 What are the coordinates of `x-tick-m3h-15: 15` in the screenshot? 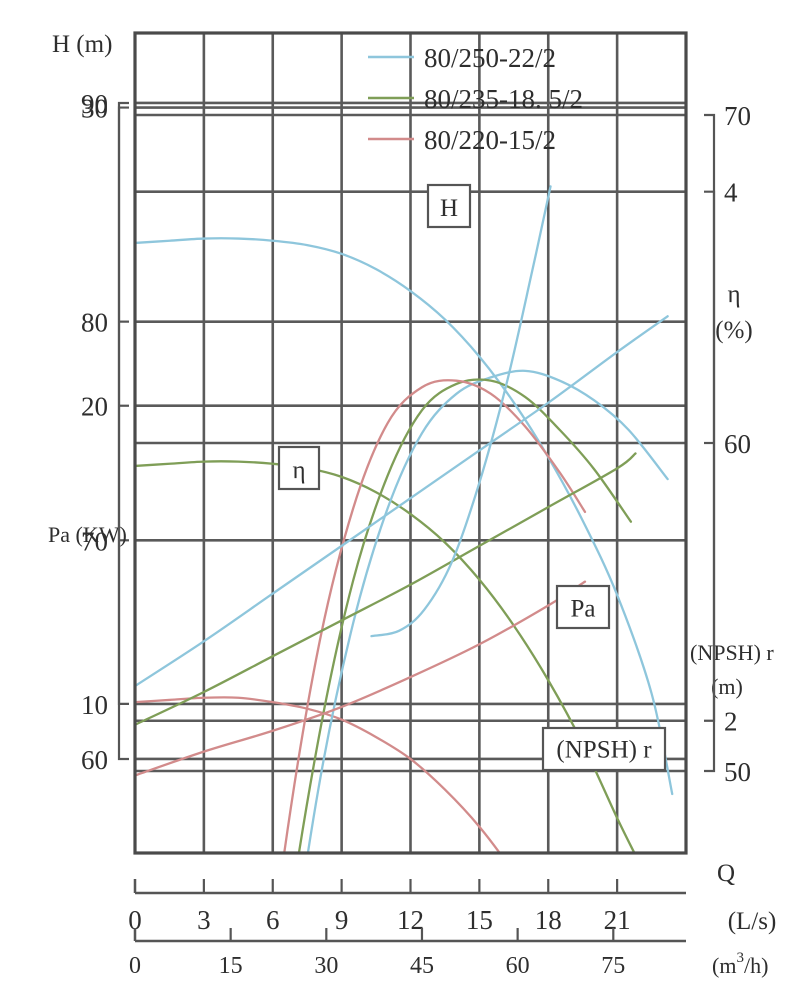 It's located at (231, 966).